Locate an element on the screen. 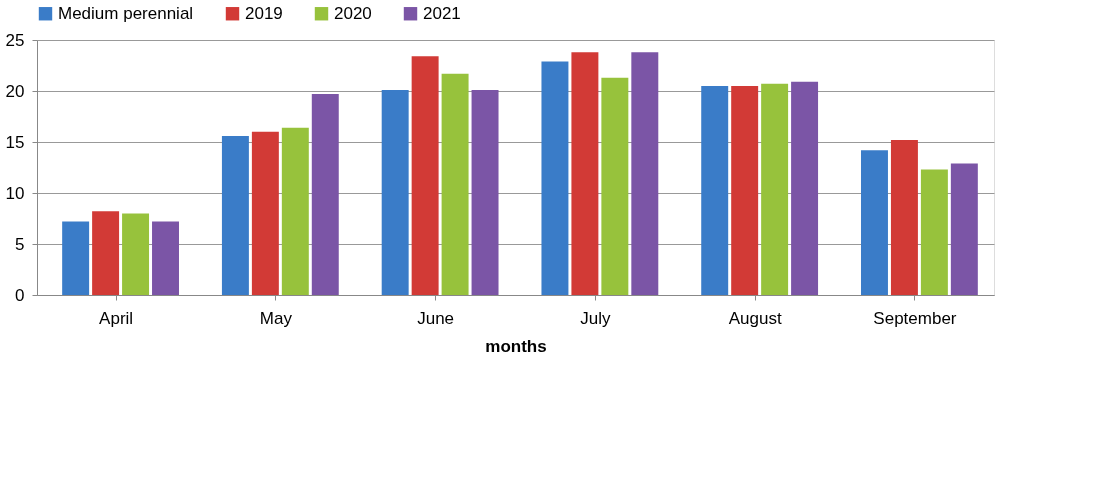  legend-label: 2019 is located at coordinates (264, 13).